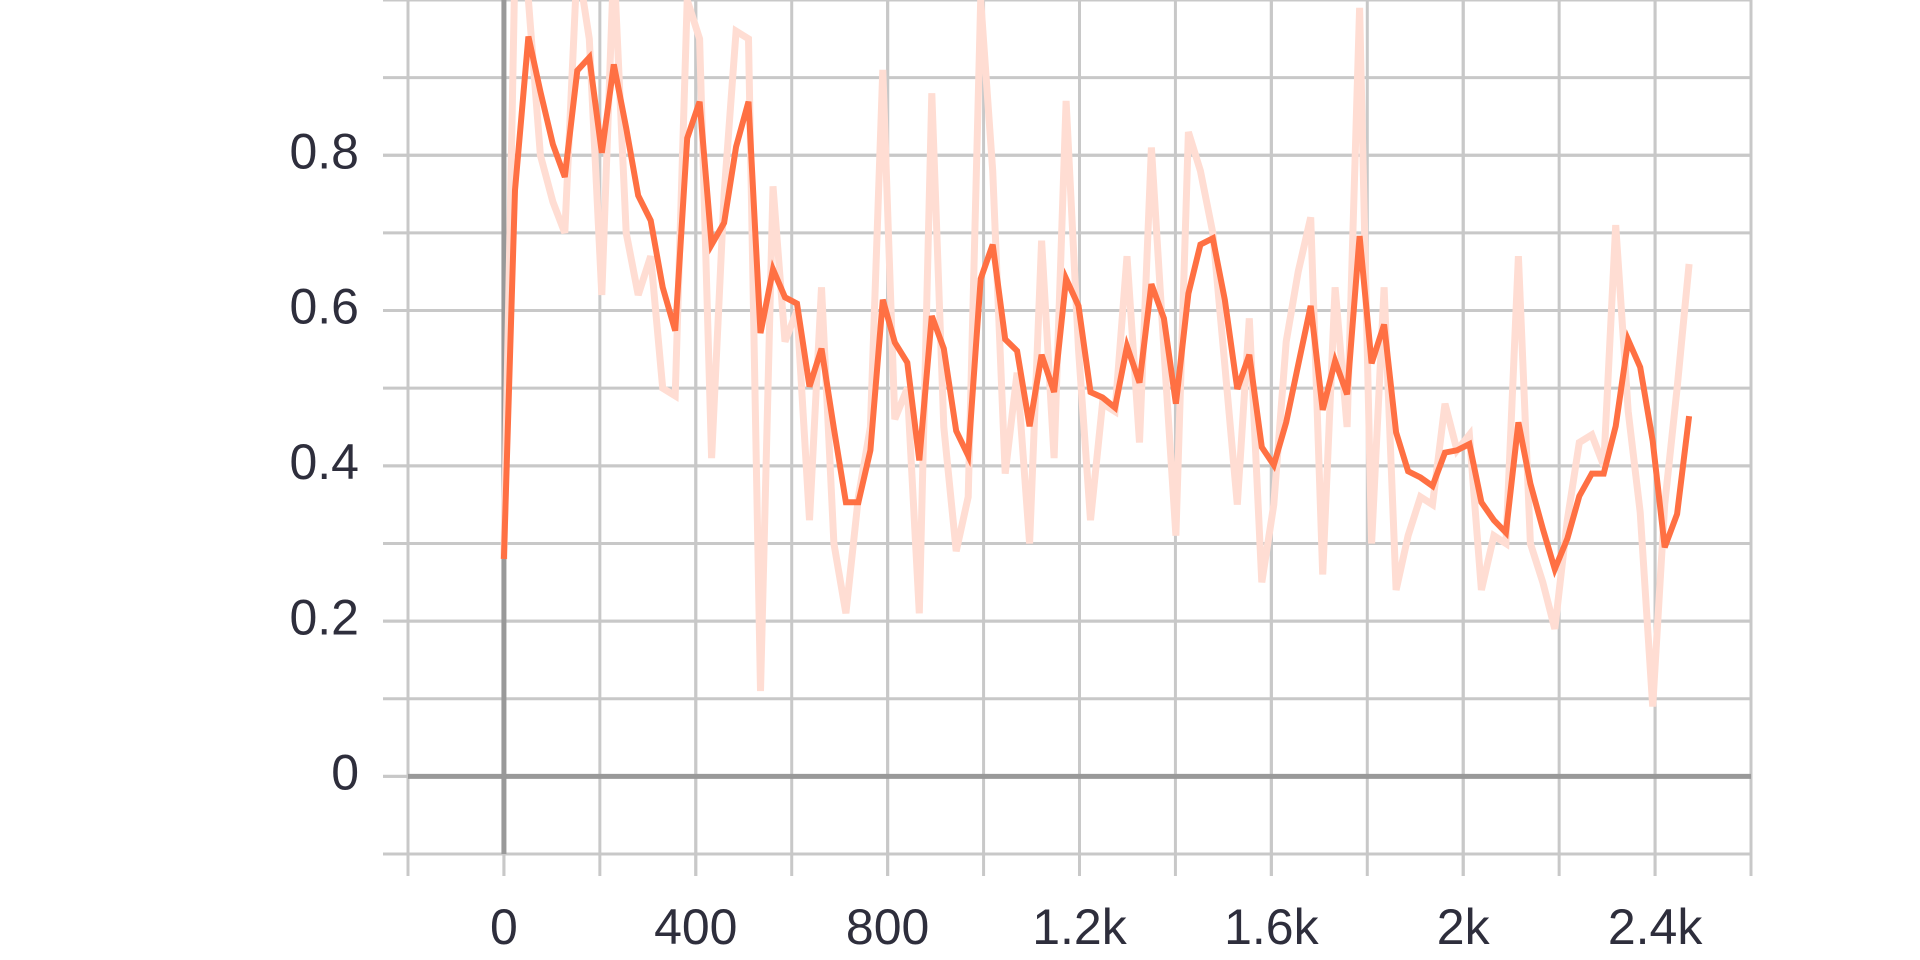 The image size is (1920, 960). Describe the element at coordinates (324, 307) in the screenshot. I see `y-tick-label: 0.6` at that location.